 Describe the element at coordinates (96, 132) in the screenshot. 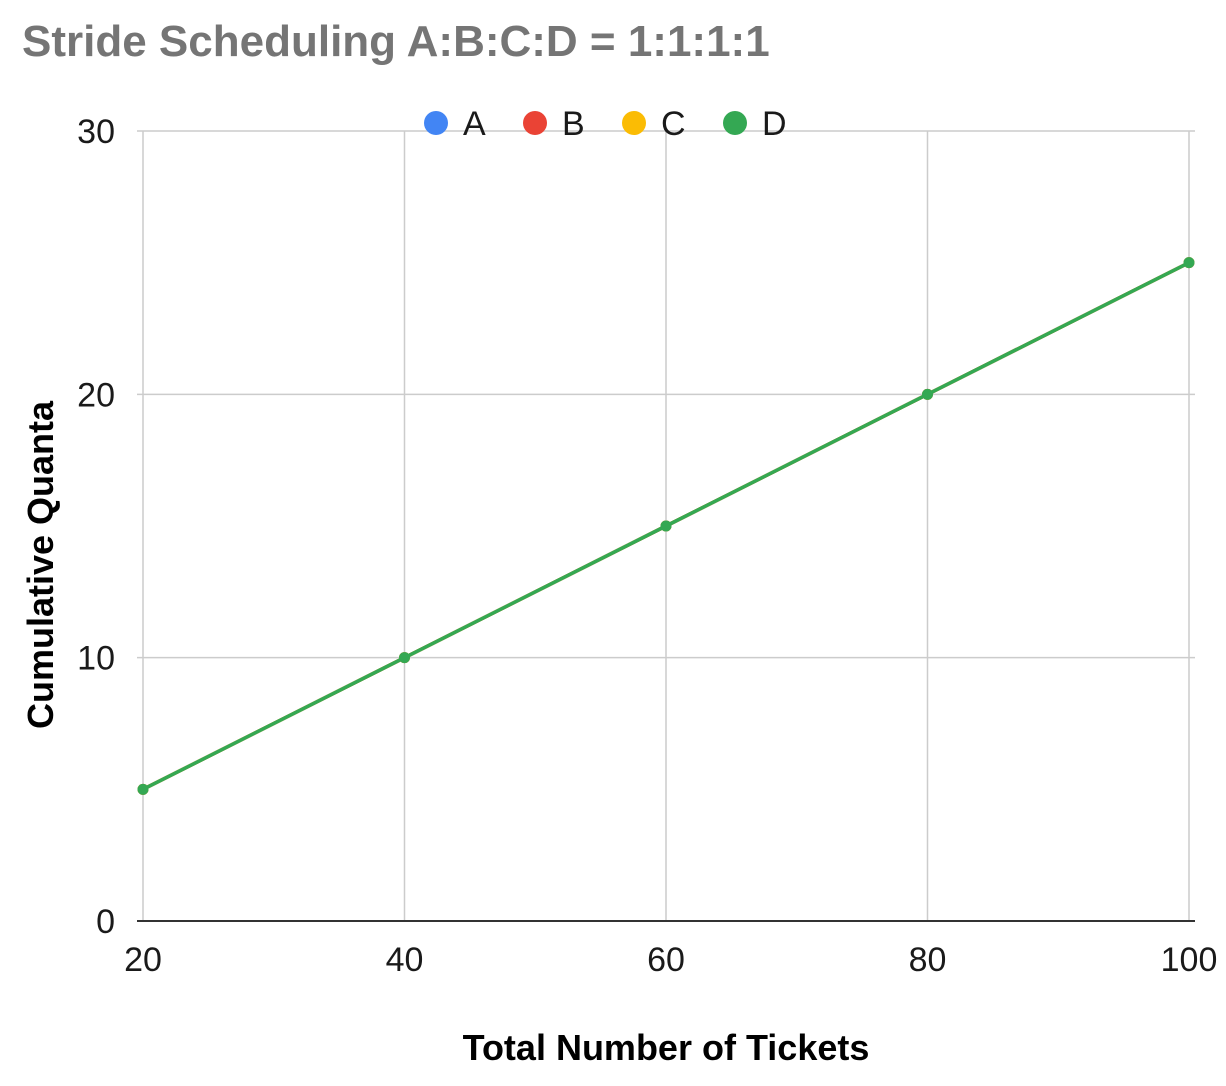

I see `y-tick-label: 30` at that location.